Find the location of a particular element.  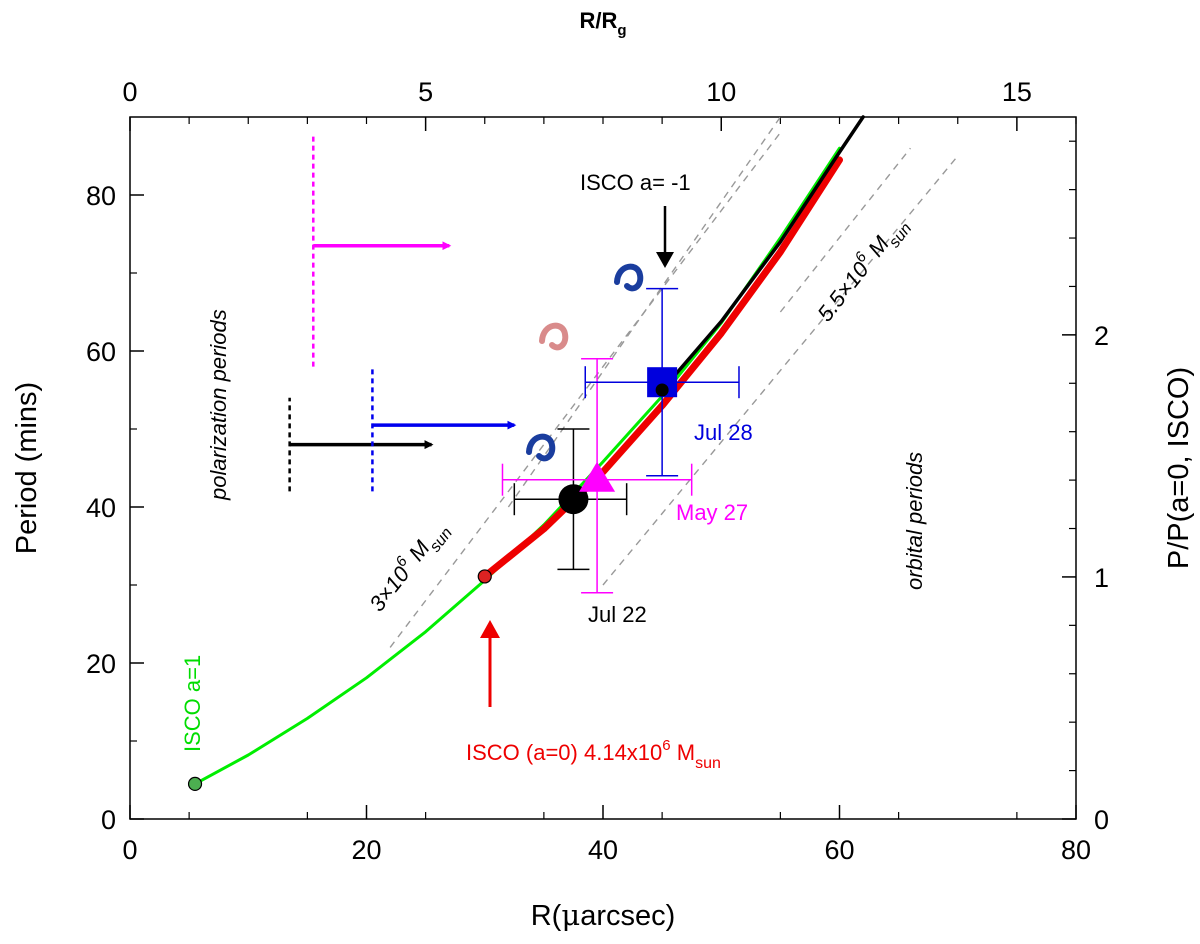

x-axis-label: R(μarcsec) is located at coordinates (603, 915).